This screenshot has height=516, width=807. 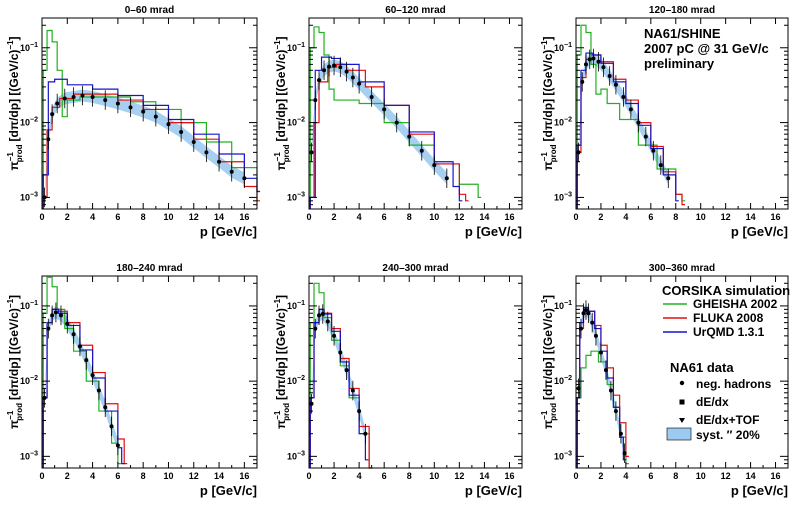 What do you see at coordinates (682, 402) in the screenshot?
I see `legend-marker-dedx` at bounding box center [682, 402].